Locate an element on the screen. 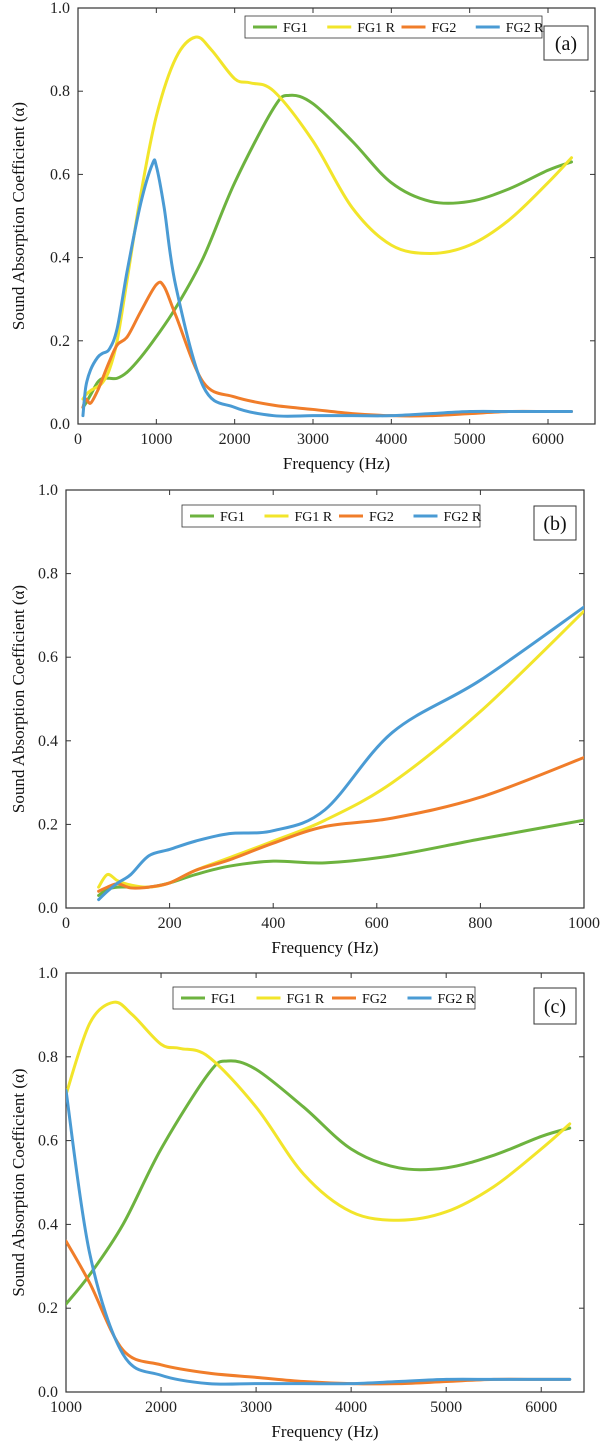 The image size is (603, 1456). x-tick-label: 600 is located at coordinates (377, 923).